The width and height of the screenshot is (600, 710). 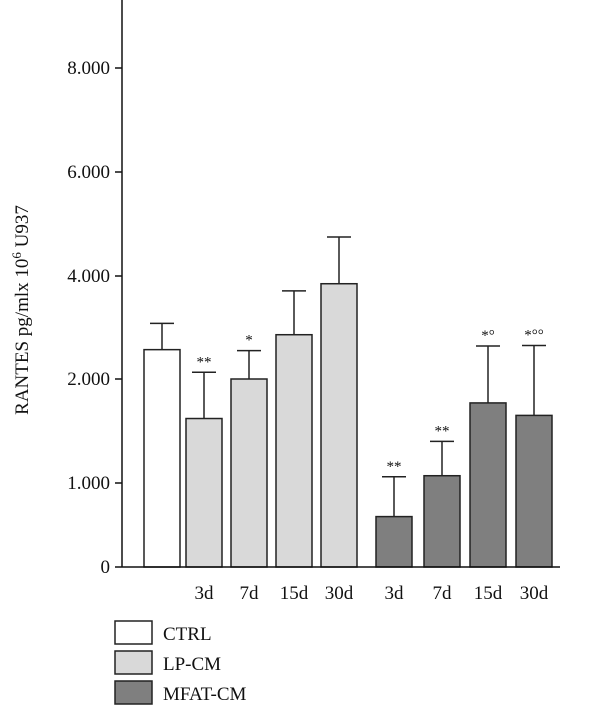 What do you see at coordinates (192, 664) in the screenshot?
I see `legend-label-lp-cm: LP-CM` at bounding box center [192, 664].